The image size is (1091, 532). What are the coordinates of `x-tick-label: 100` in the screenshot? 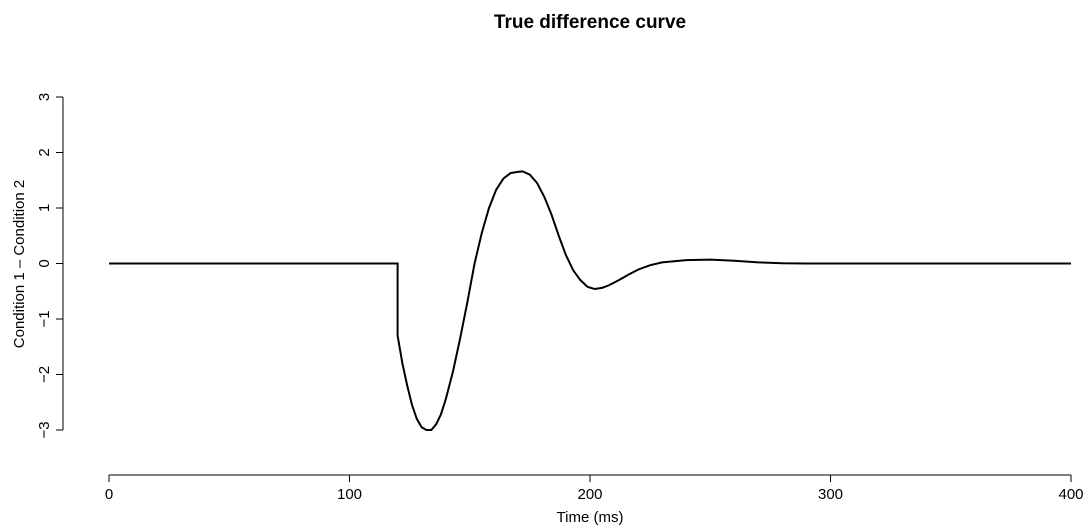 It's located at (349, 494).